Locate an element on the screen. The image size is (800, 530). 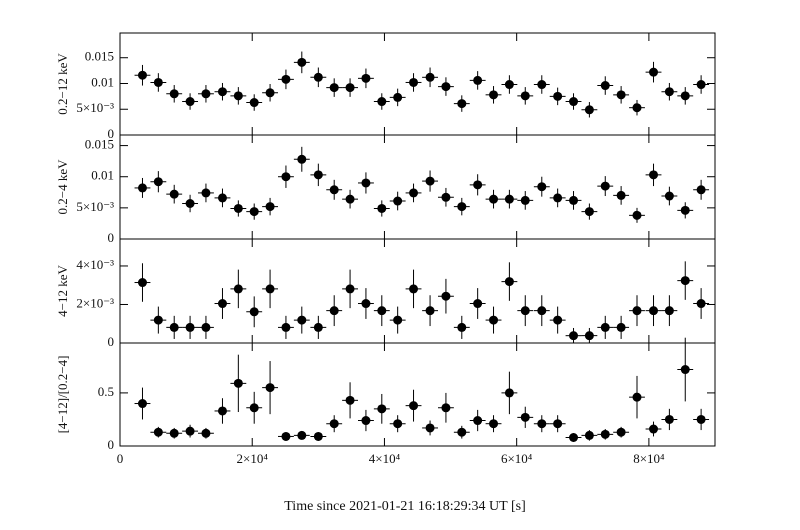
x-tick-label: 4×10⁴ is located at coordinates (385, 458).